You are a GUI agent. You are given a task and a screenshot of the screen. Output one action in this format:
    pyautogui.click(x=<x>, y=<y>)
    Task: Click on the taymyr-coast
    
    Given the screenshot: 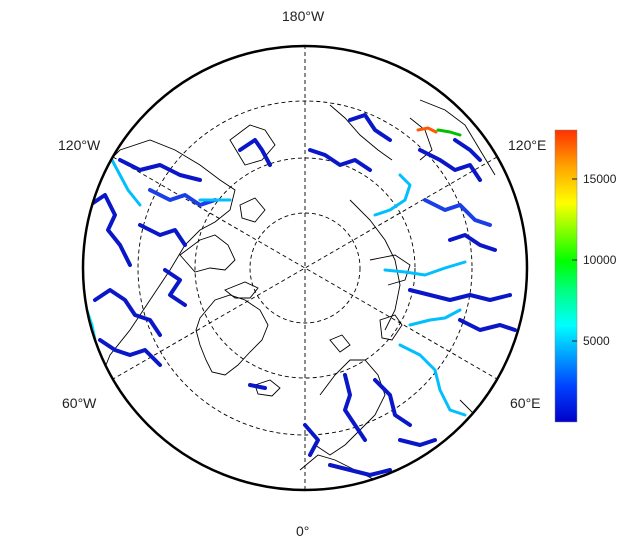 What is the action you would take?
    pyautogui.click(x=390, y=270)
    